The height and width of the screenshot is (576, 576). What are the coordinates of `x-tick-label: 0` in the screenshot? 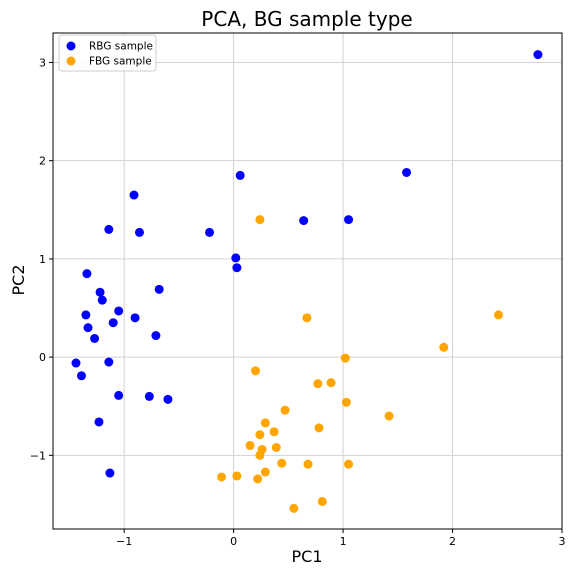 It's located at (233, 541).